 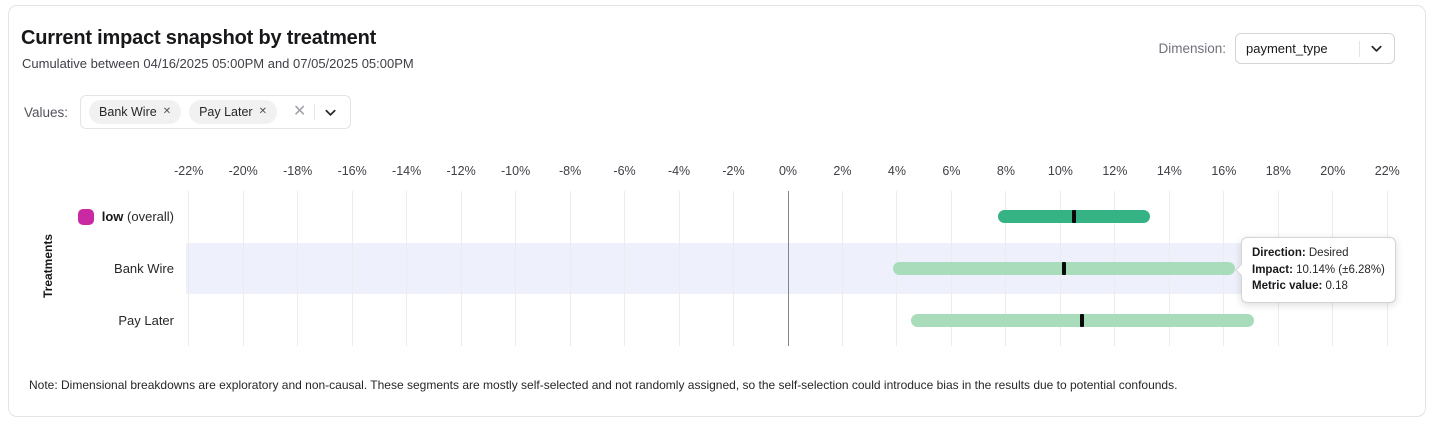 I want to click on axis-tick-label: 2%, so click(x=842, y=171).